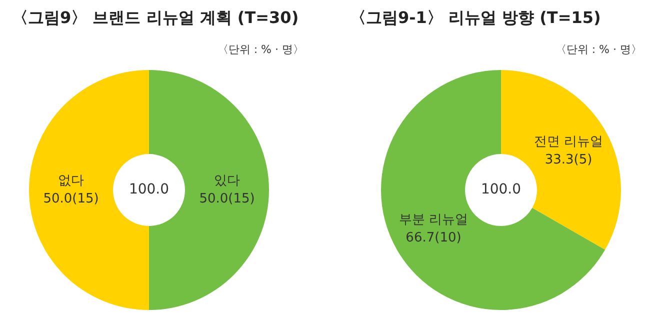 The height and width of the screenshot is (323, 652). What do you see at coordinates (434, 238) in the screenshot?
I see `data-label: 66.7(10)` at bounding box center [434, 238].